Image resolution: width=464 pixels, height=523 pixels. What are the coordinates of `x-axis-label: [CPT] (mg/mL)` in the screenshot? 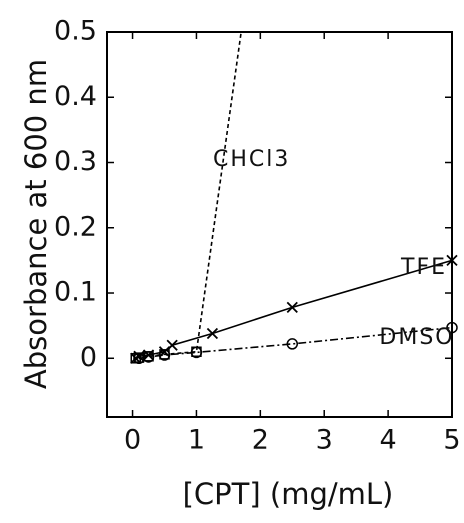 It's located at (288, 494).